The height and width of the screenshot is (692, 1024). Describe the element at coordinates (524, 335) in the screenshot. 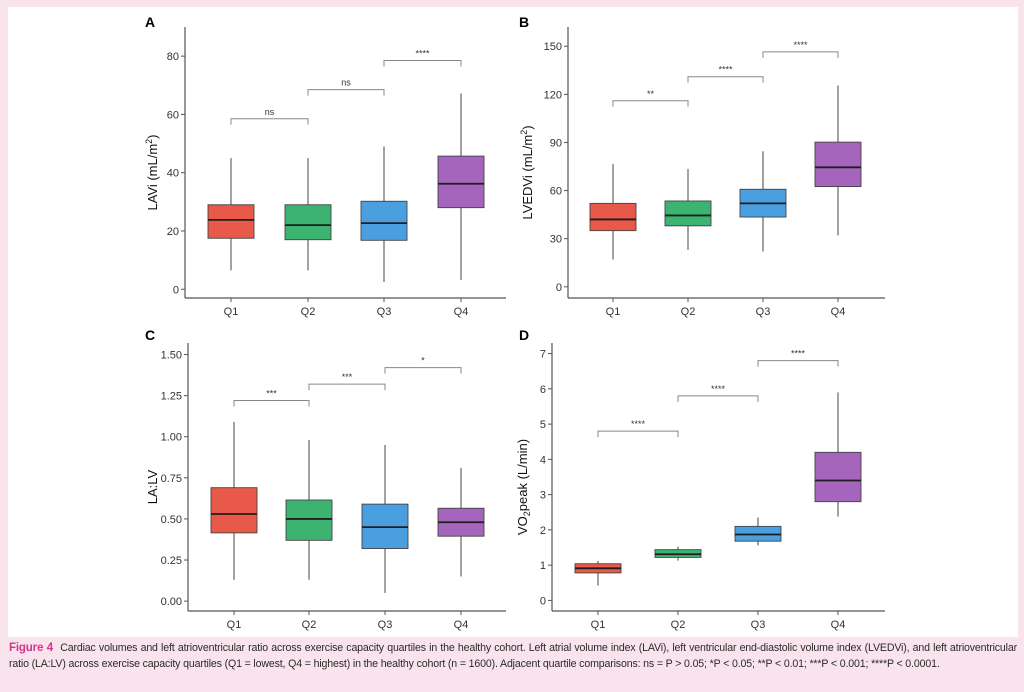

I see `panel-letter: D` at that location.